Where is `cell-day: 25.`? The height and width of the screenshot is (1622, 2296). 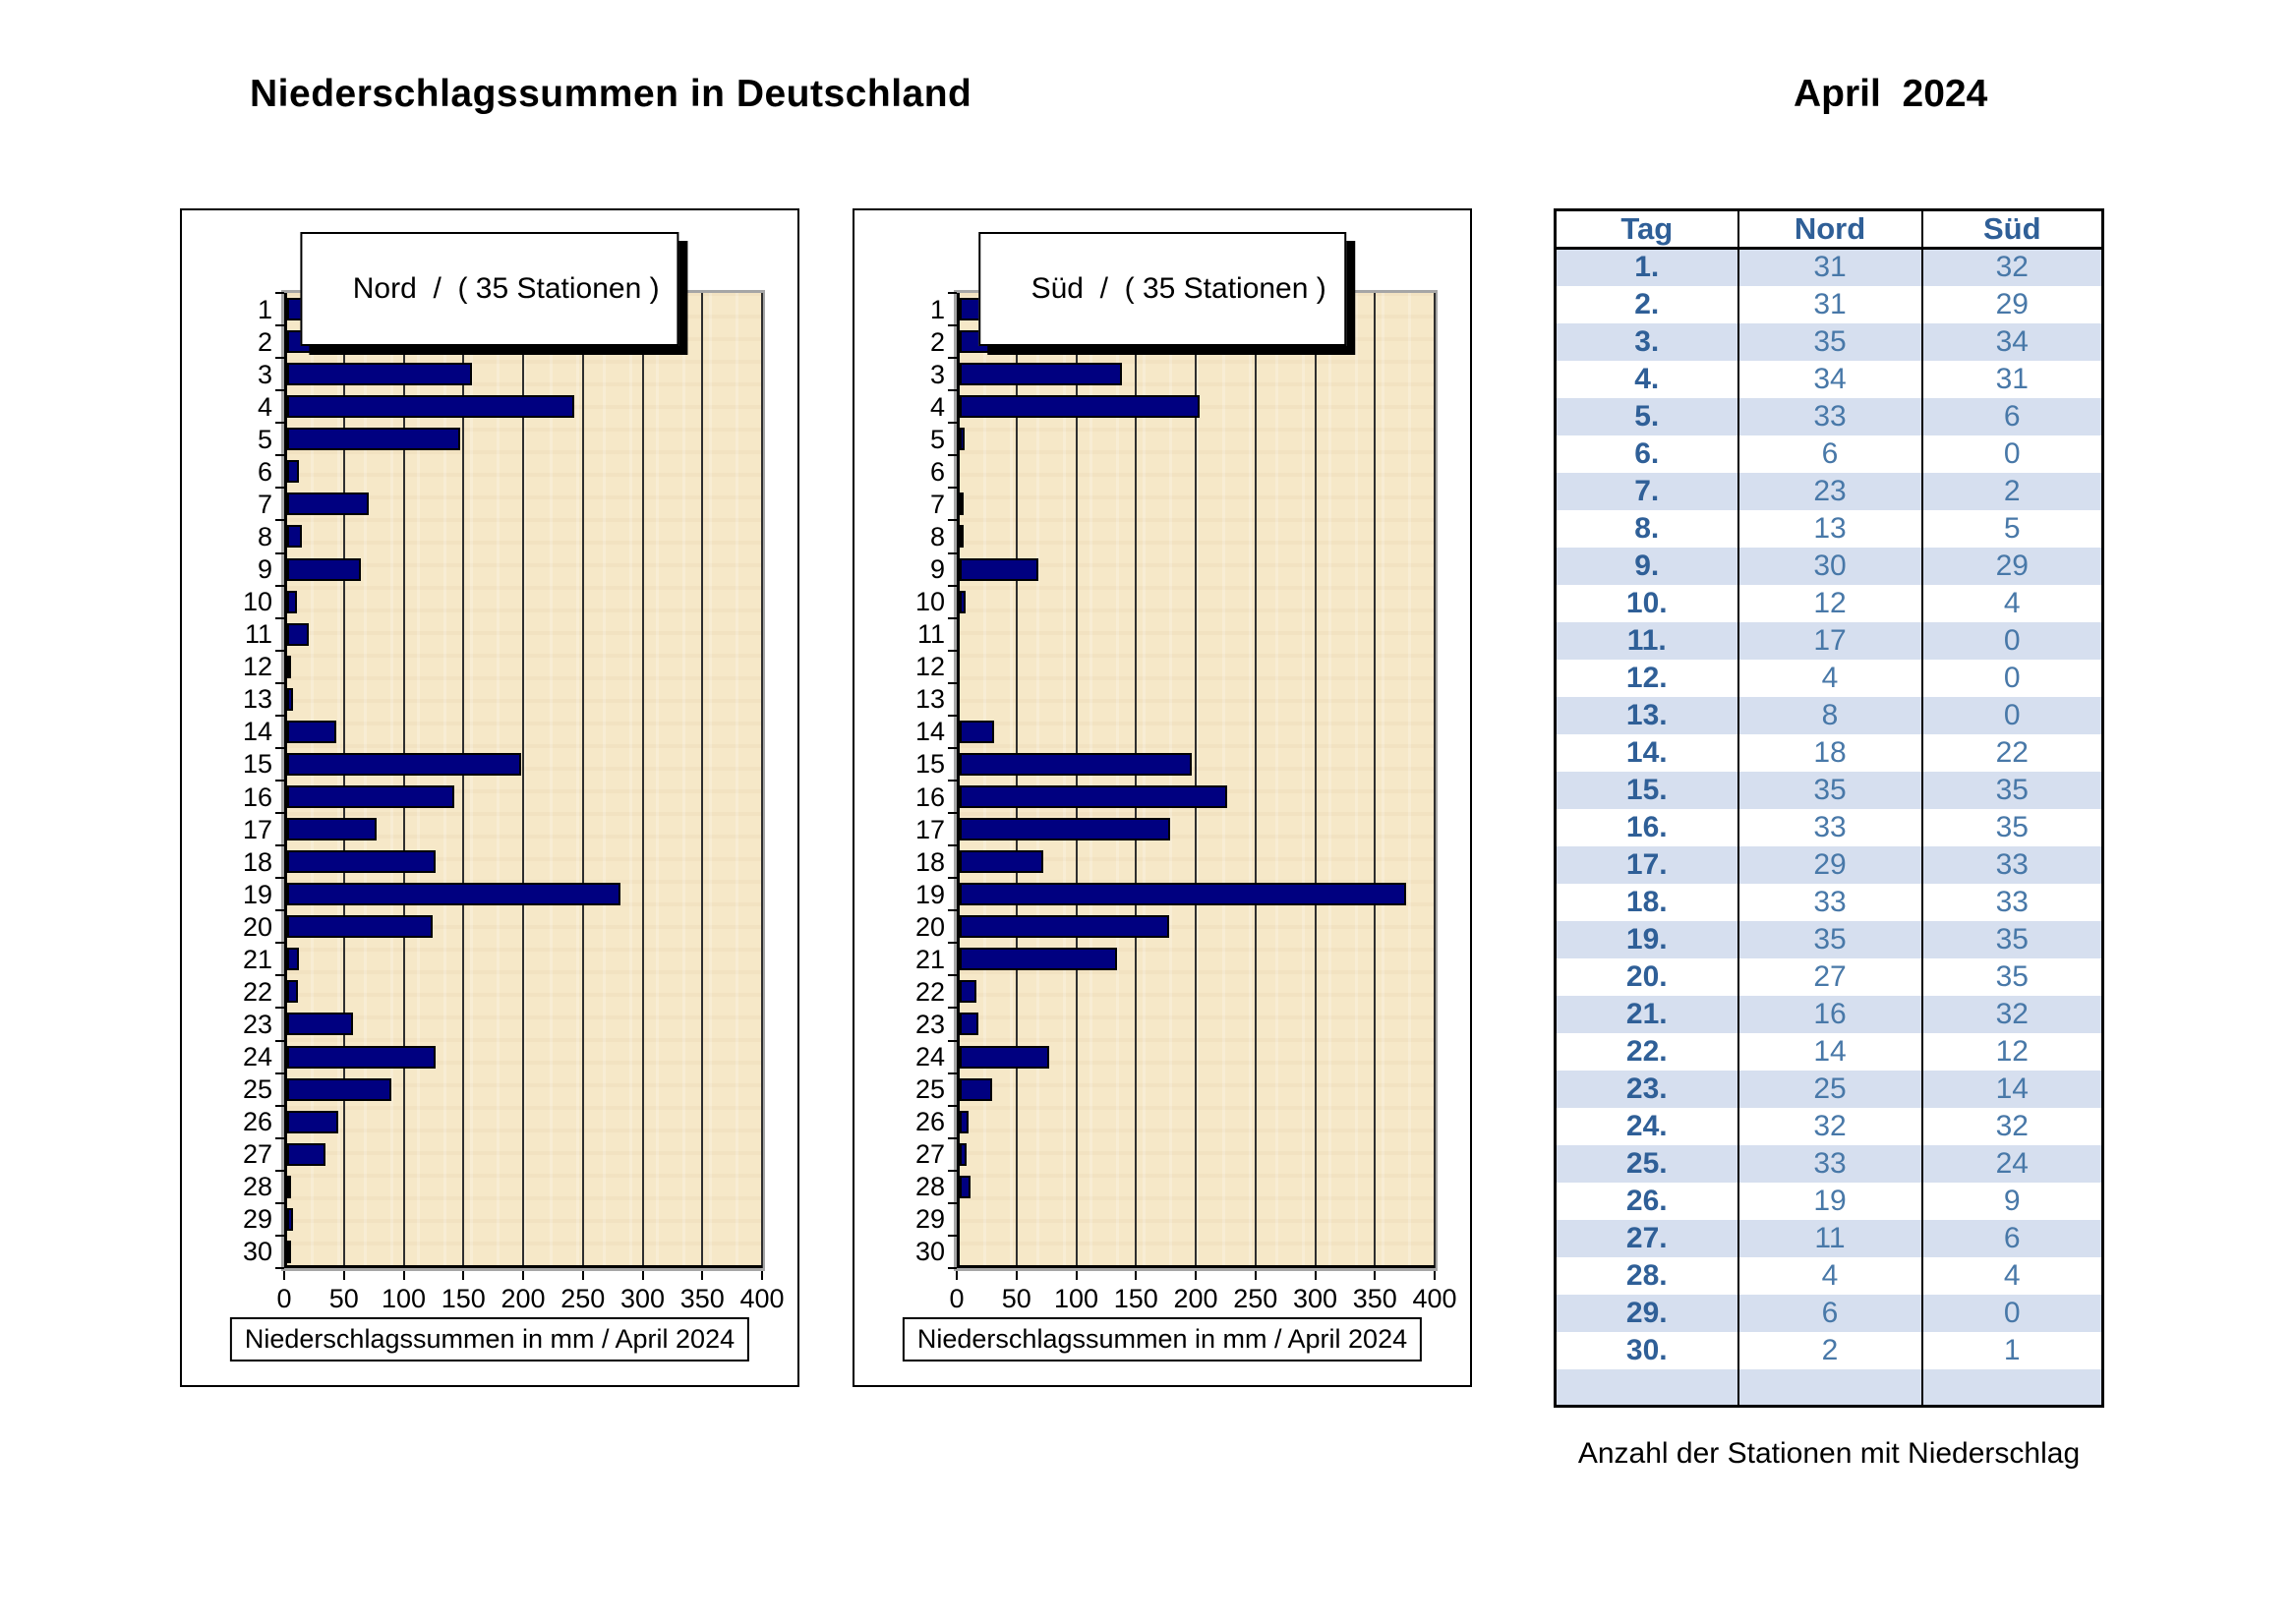
cell-day: 25. is located at coordinates (1646, 1163).